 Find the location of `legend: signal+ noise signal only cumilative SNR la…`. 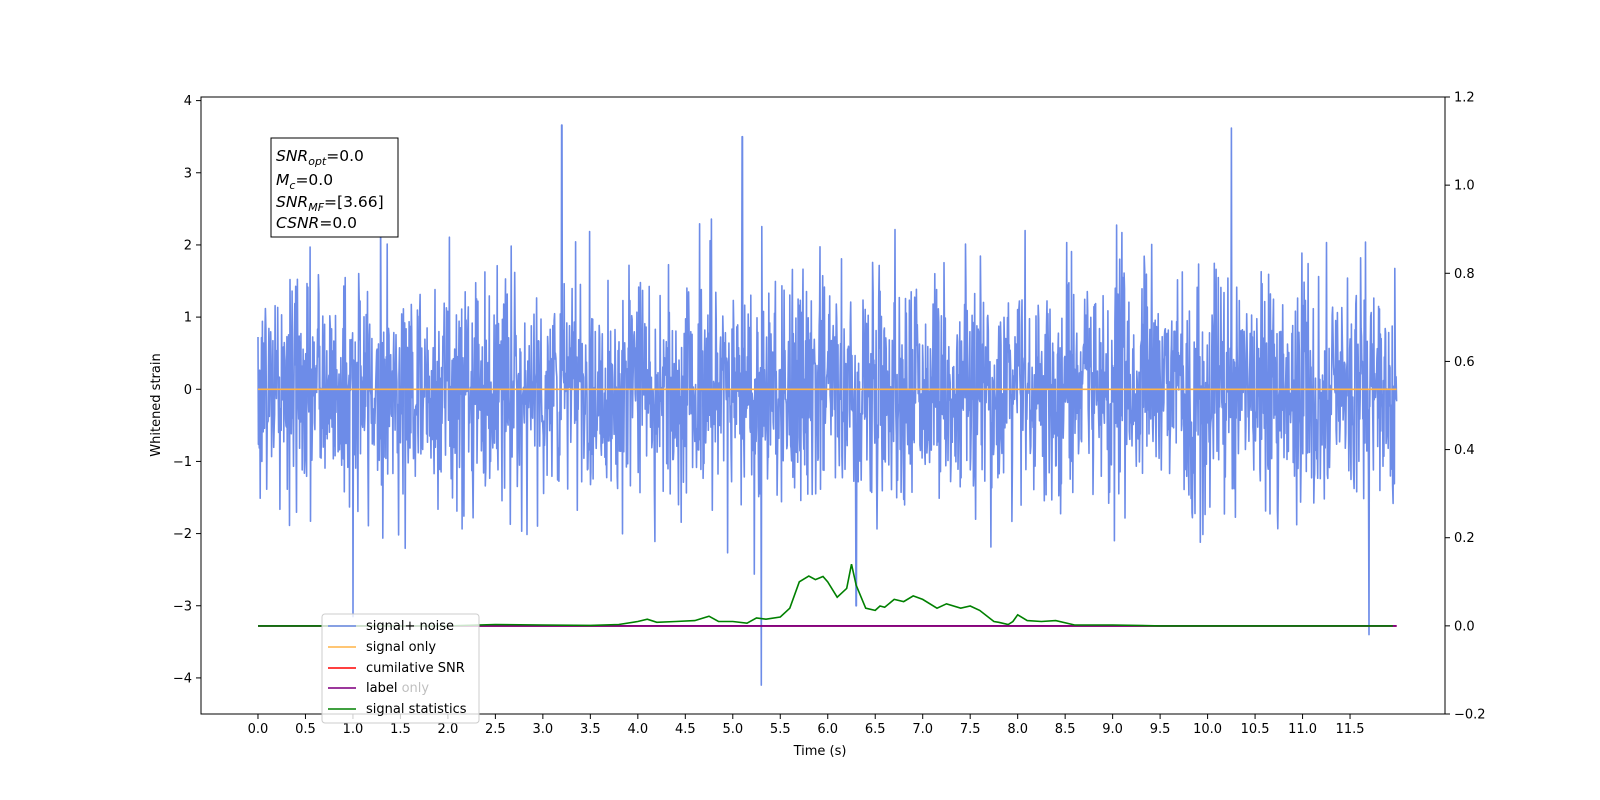

legend: signal+ noise signal only cumilative SNR la… is located at coordinates (400, 668).